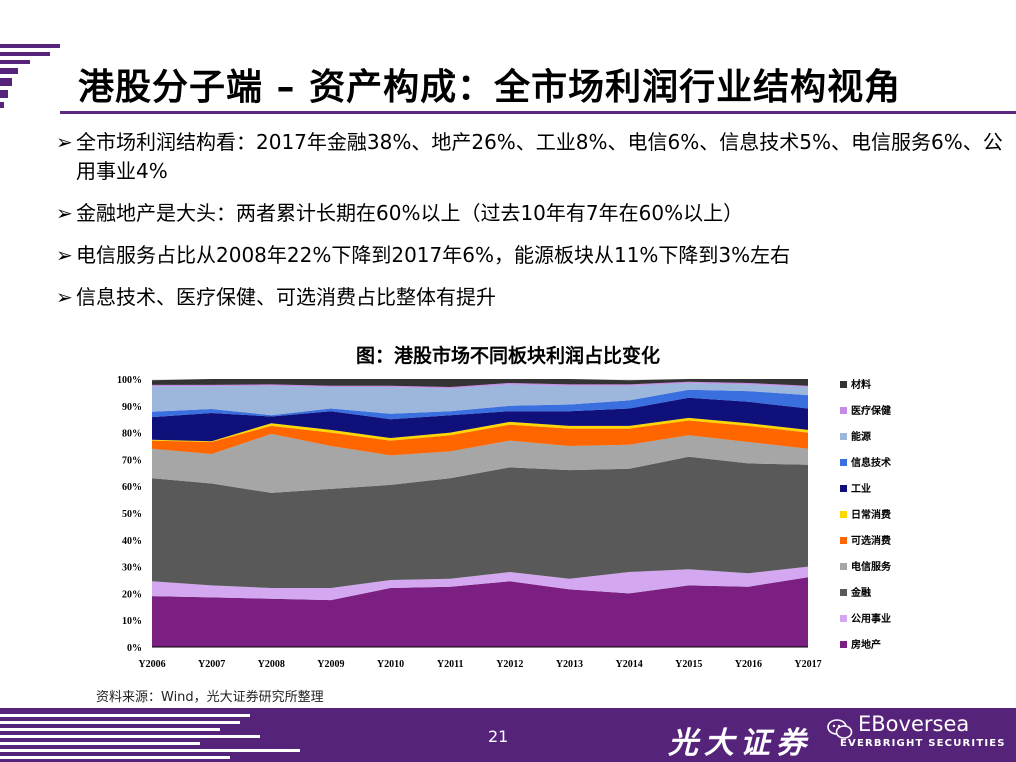 The width and height of the screenshot is (1016, 762). I want to click on brand-name-en: EBoversea, so click(914, 724).